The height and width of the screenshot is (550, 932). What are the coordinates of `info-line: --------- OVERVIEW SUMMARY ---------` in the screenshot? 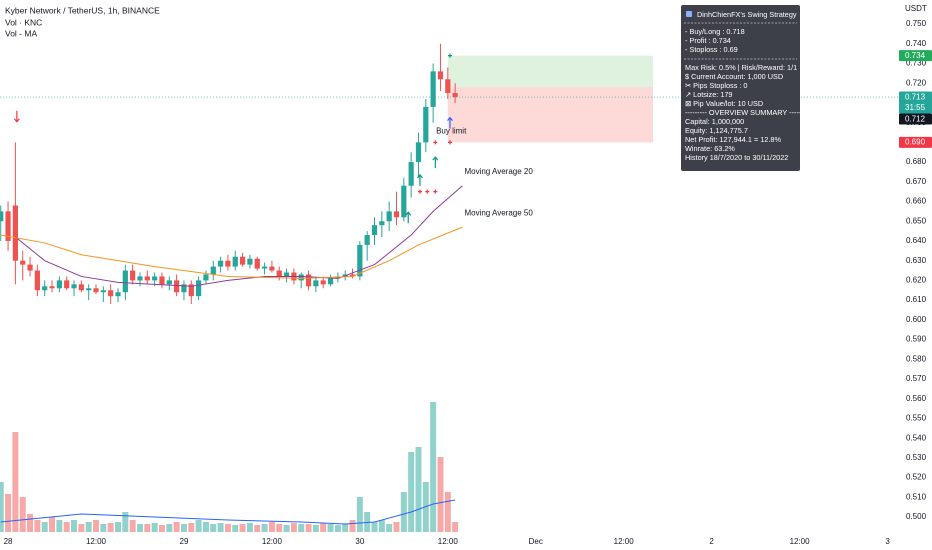 It's located at (748, 112).